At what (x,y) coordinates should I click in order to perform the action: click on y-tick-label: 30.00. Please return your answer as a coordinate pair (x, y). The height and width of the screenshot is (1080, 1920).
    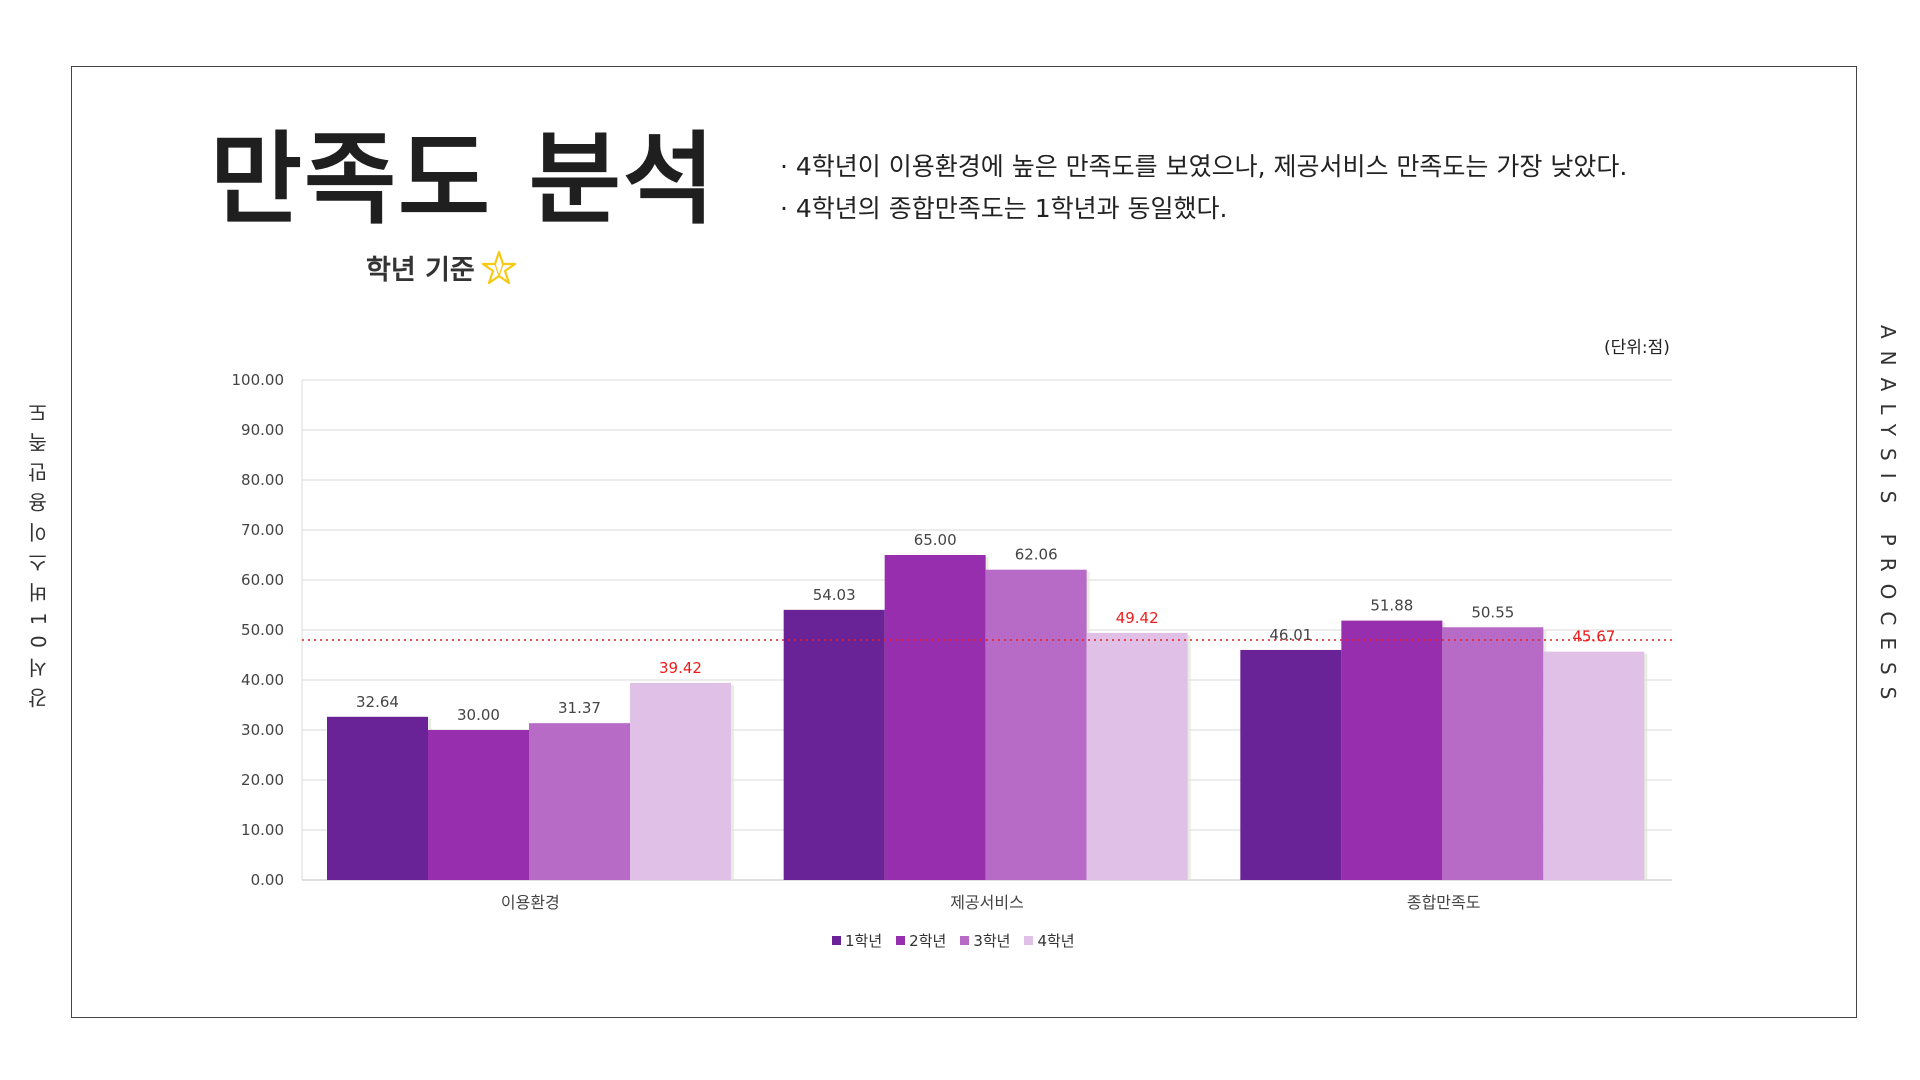
    Looking at the image, I should click on (262, 730).